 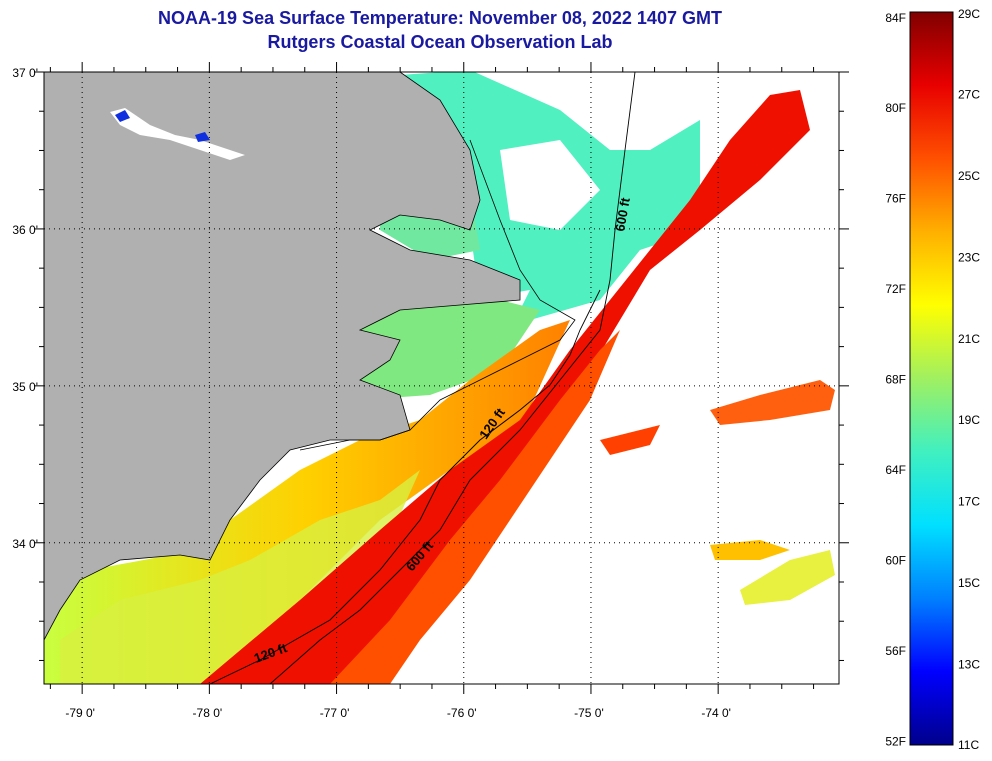 What do you see at coordinates (895, 560) in the screenshot?
I see `f-label: 60F` at bounding box center [895, 560].